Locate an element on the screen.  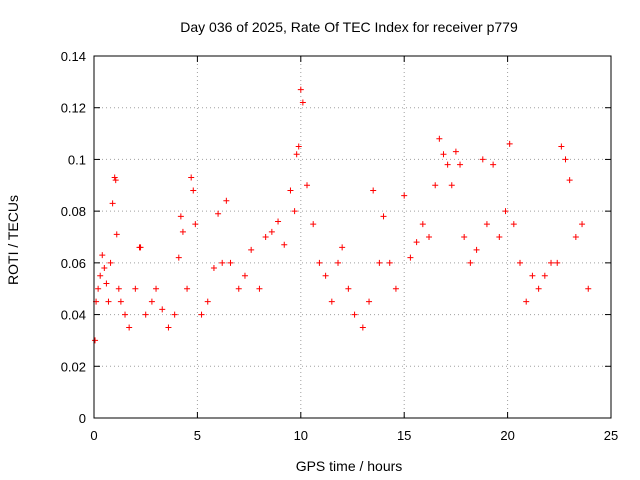
x-tick-label: 10 is located at coordinates (301, 435).